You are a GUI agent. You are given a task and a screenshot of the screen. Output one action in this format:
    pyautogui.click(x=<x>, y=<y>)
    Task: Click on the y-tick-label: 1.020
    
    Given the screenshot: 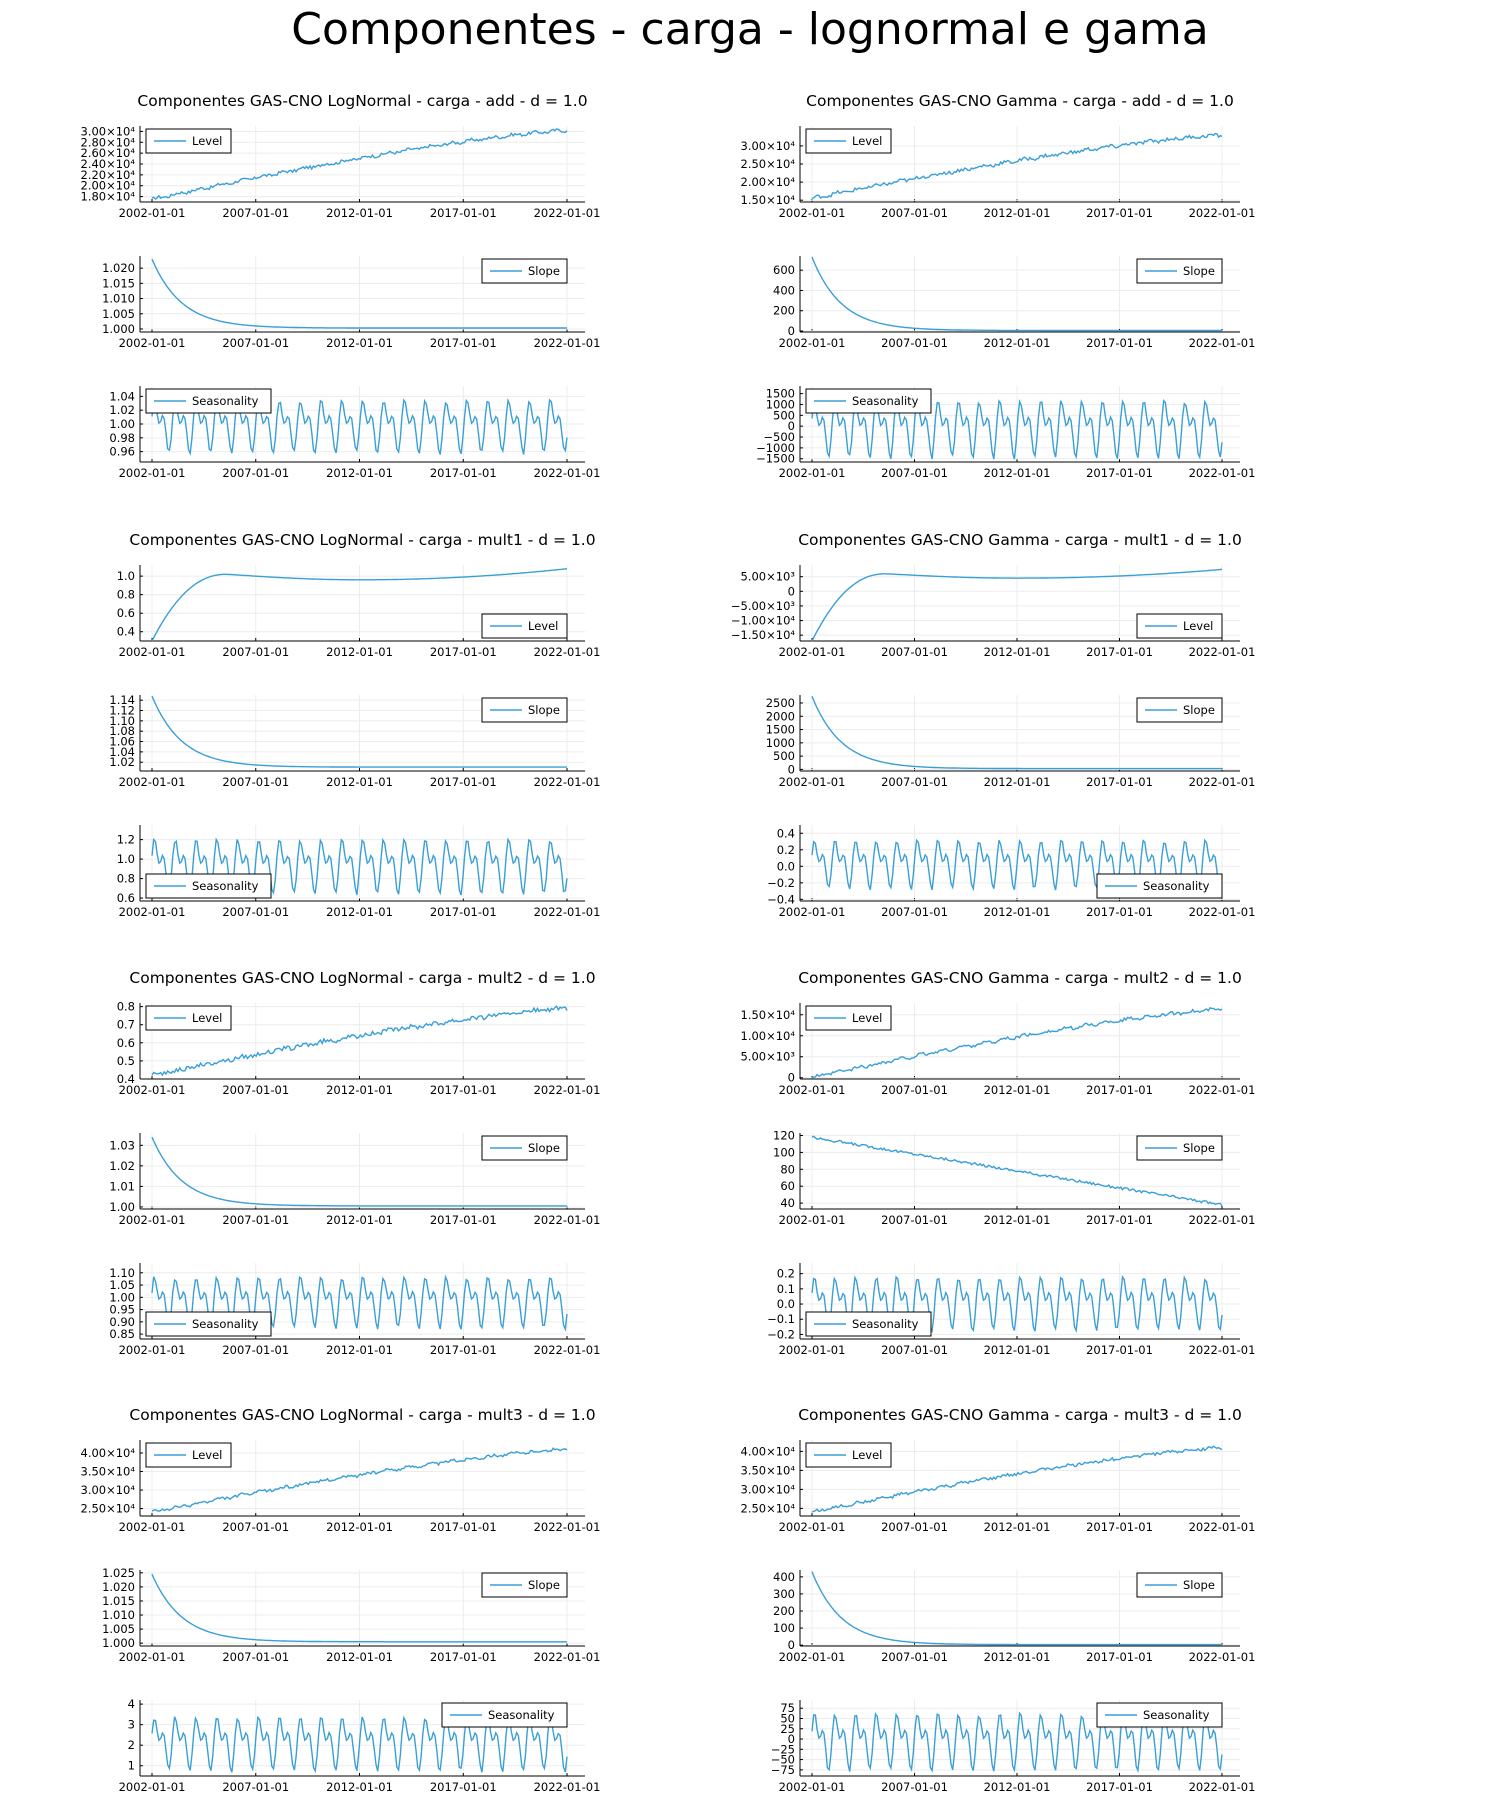 What is the action you would take?
    pyautogui.click(x=118, y=268)
    